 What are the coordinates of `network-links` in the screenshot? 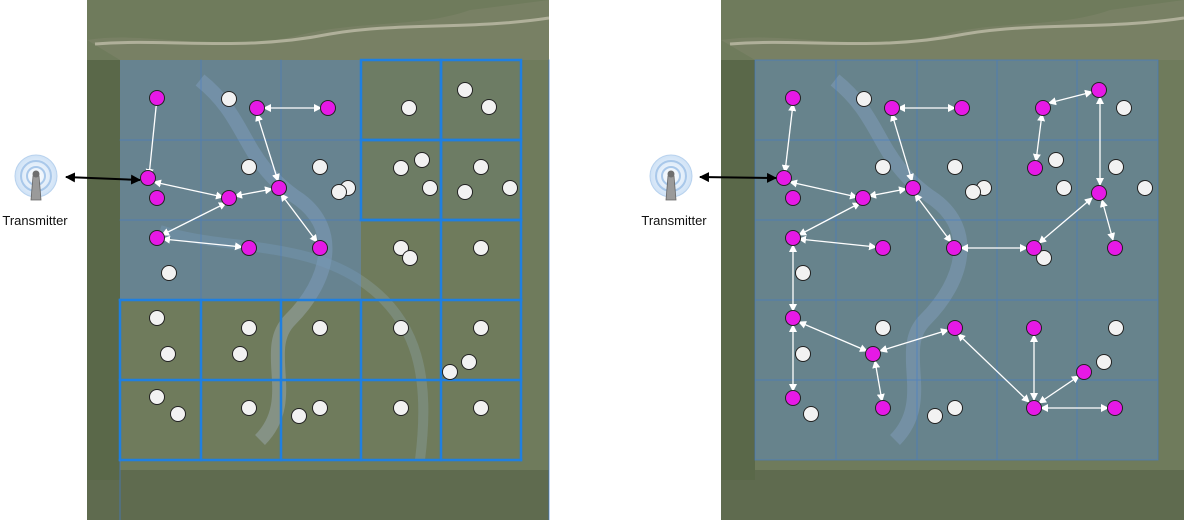 It's located at (233, 174).